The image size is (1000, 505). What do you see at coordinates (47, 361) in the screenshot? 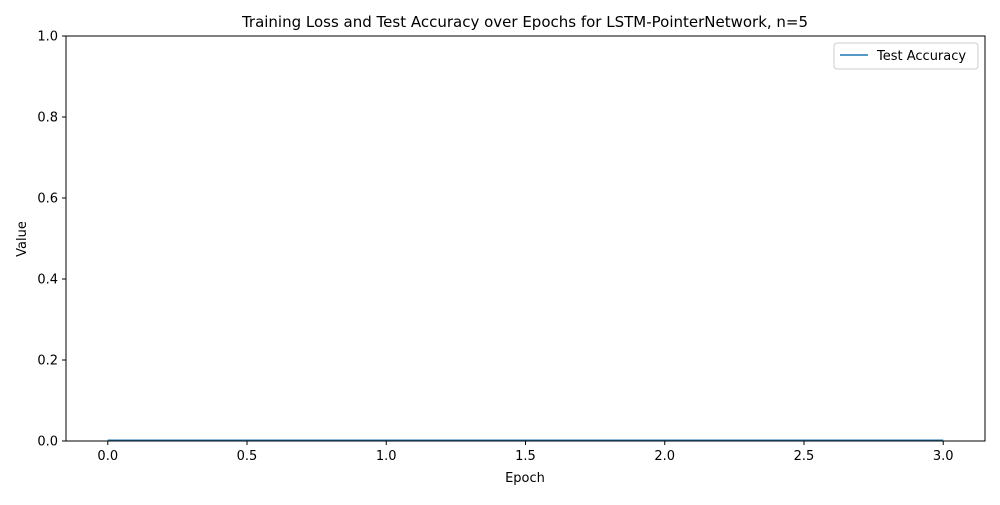
I see `y-tick-label: 0.2` at bounding box center [47, 361].